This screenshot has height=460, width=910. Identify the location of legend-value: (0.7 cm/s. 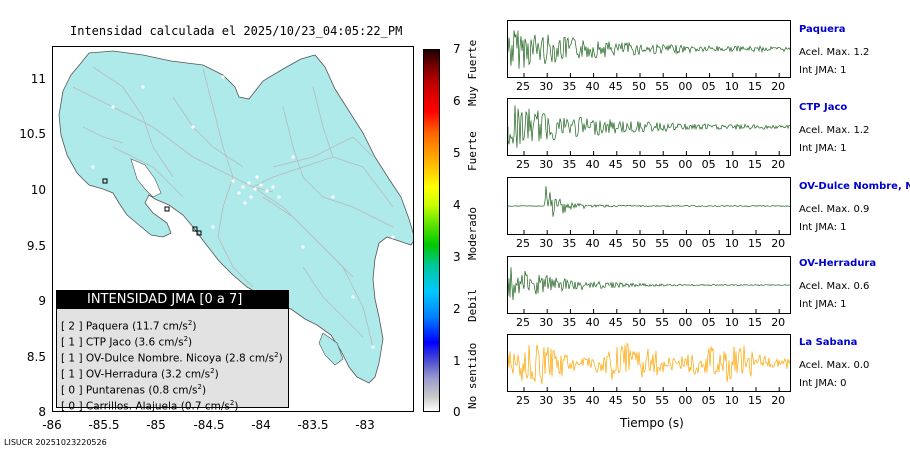
(205, 406).